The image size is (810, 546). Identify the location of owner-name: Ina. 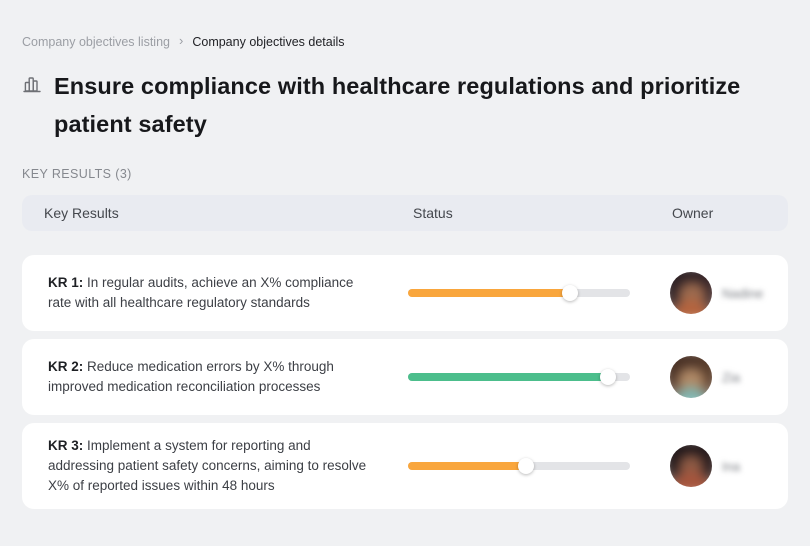
(731, 466).